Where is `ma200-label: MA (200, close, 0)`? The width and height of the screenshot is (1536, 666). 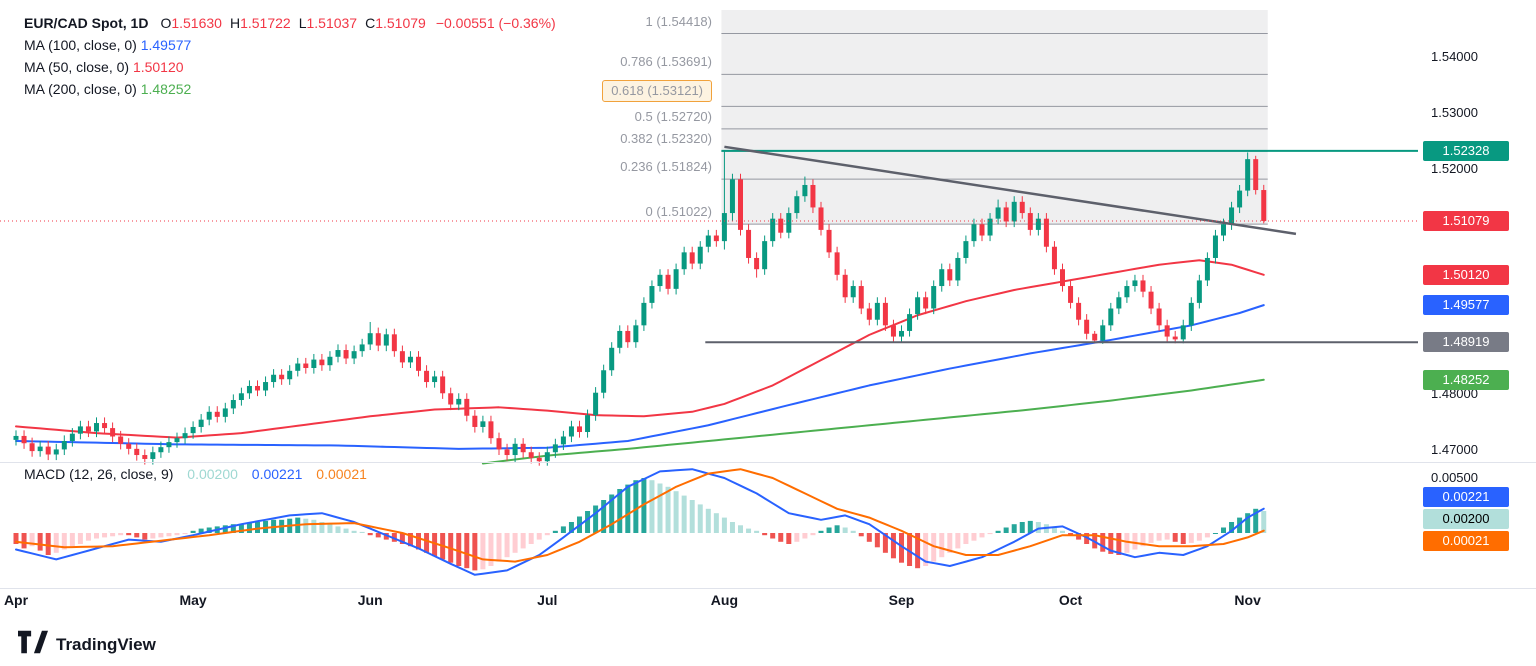
ma200-label: MA (200, close, 0) is located at coordinates (80, 89).